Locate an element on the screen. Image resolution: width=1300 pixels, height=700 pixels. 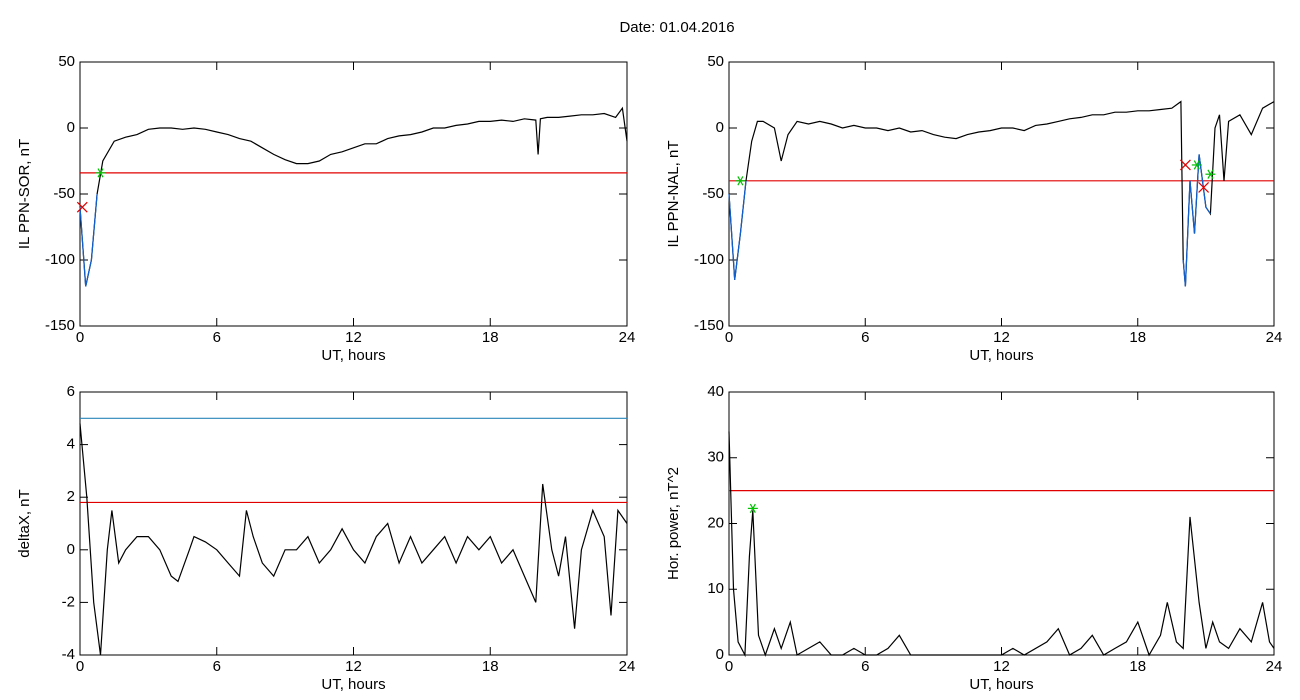
y-tick-label: 40 is located at coordinates (715, 391).